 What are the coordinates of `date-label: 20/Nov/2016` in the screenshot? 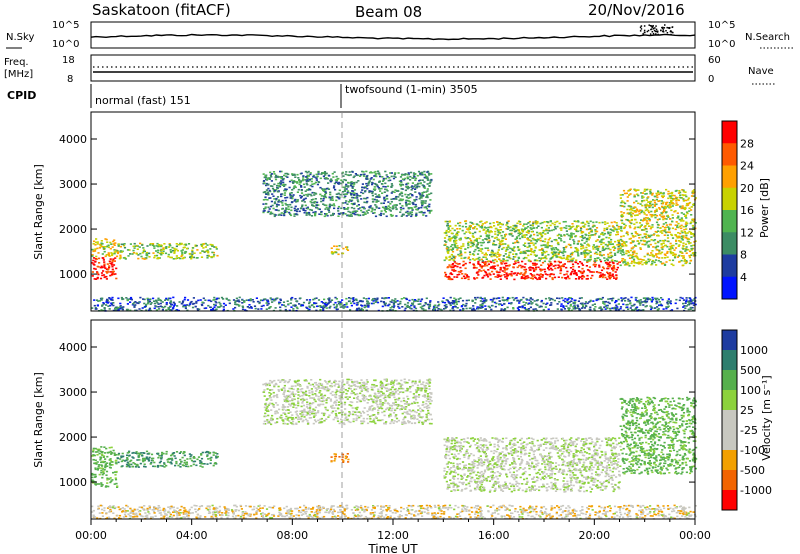 It's located at (636, 10).